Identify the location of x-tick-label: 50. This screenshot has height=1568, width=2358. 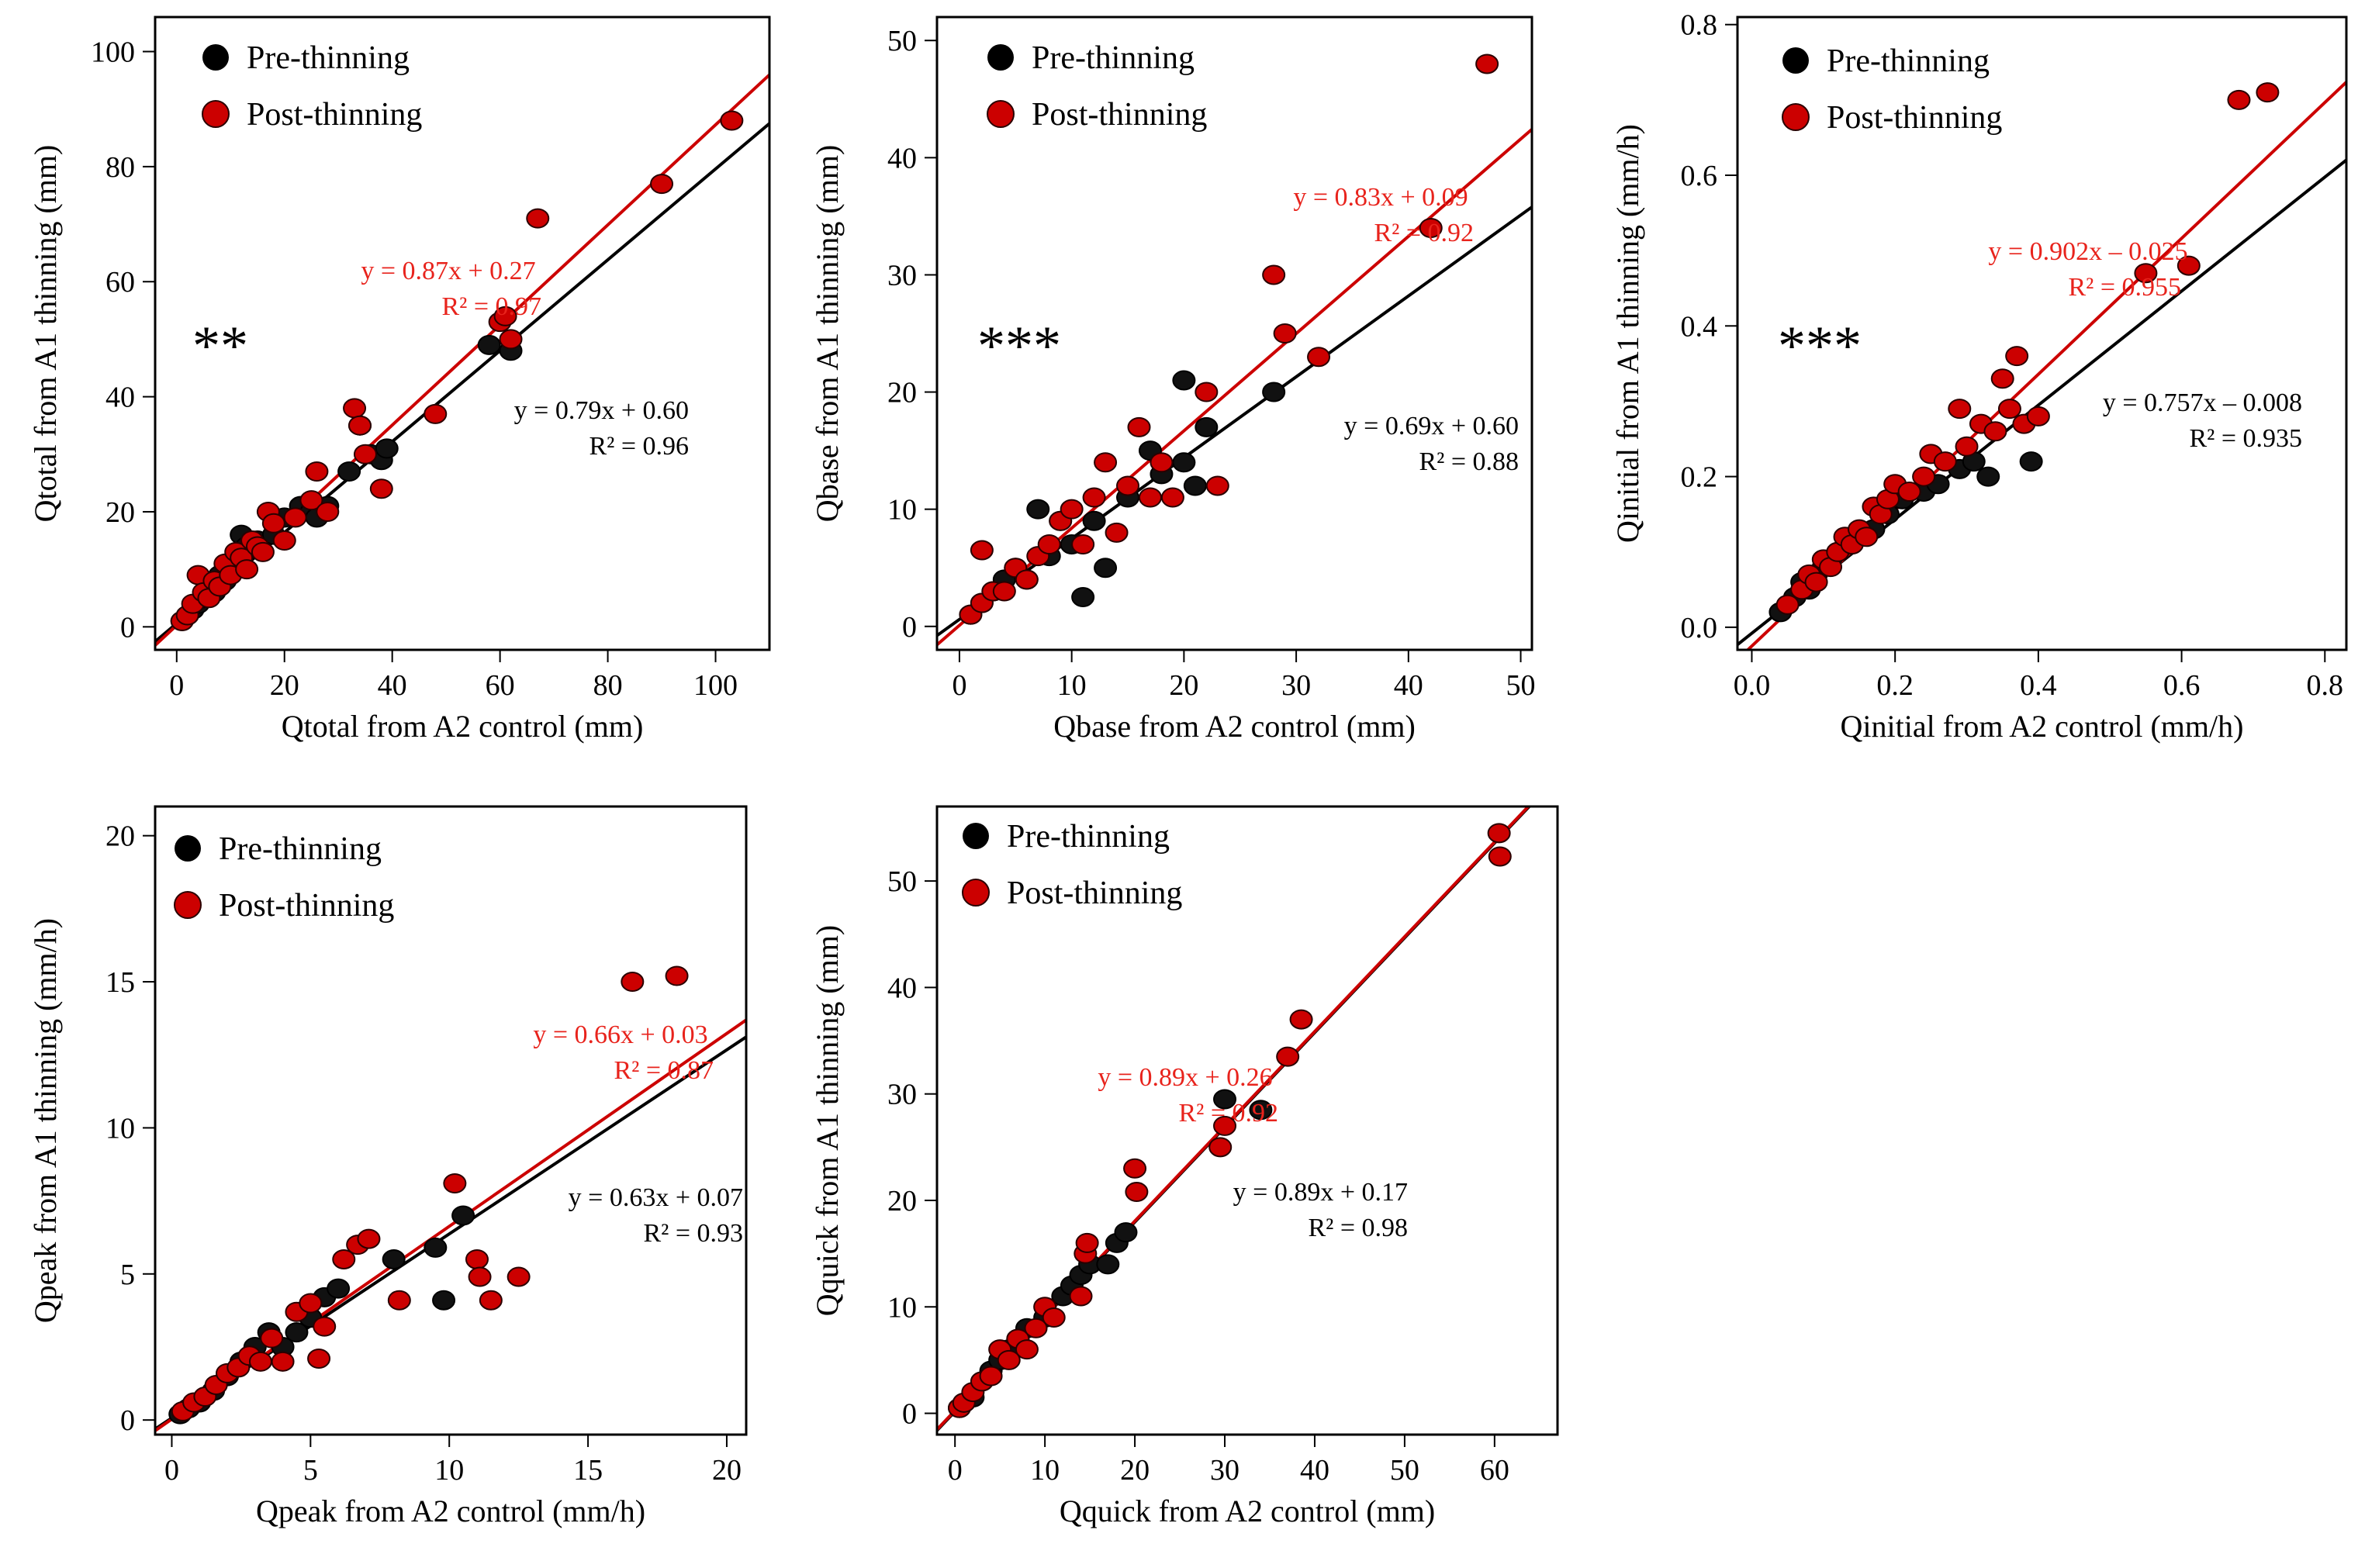
(1404, 1470).